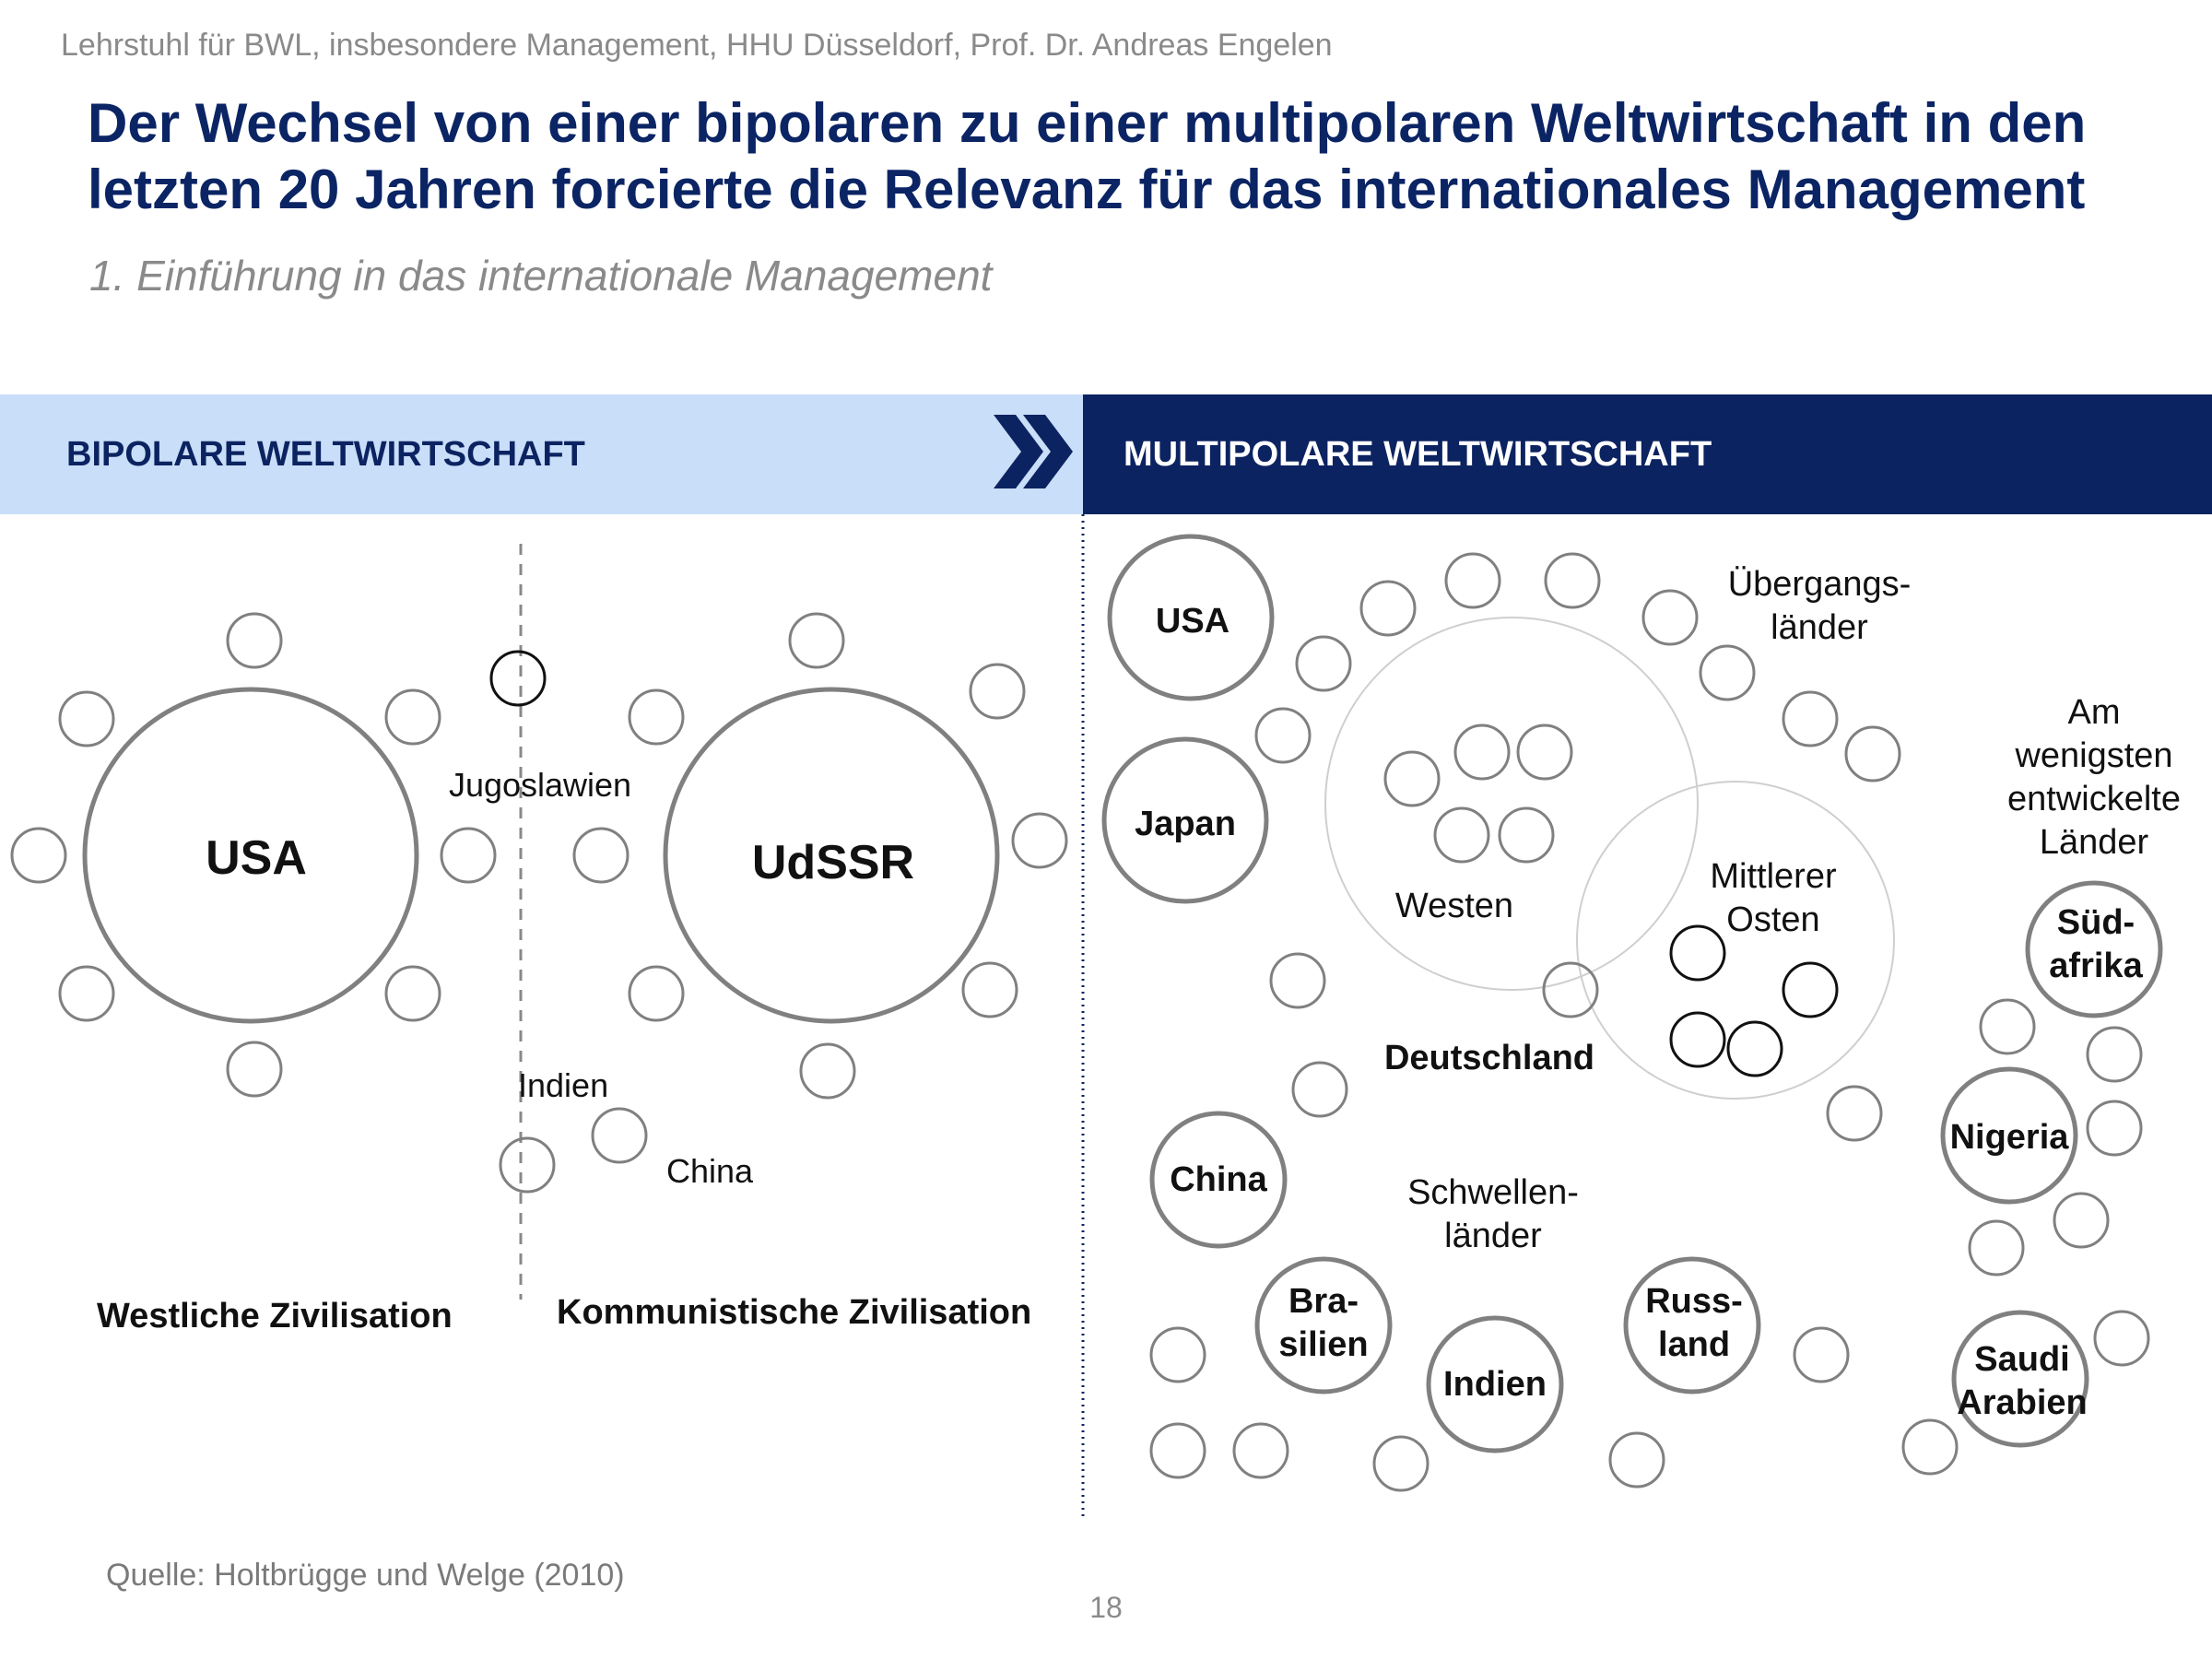  What do you see at coordinates (2094, 949) in the screenshot?
I see `multi-suedafrika-circle` at bounding box center [2094, 949].